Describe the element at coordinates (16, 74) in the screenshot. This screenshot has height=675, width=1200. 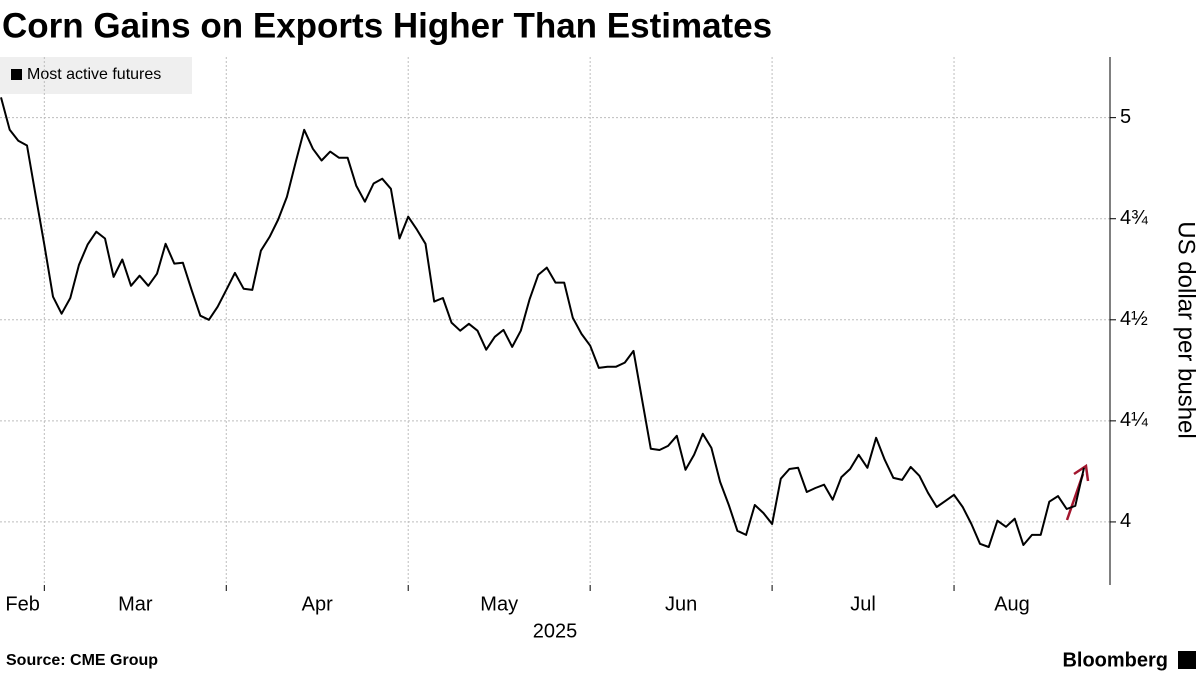
I see `legend-swatch` at that location.